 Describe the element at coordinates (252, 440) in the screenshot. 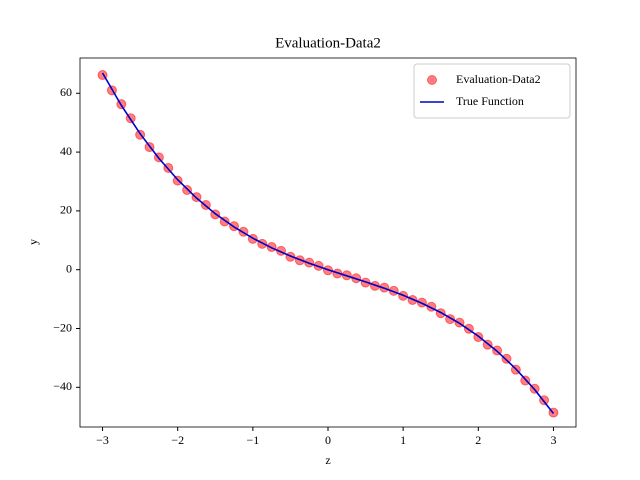

I see `x-tick-label: −1` at that location.